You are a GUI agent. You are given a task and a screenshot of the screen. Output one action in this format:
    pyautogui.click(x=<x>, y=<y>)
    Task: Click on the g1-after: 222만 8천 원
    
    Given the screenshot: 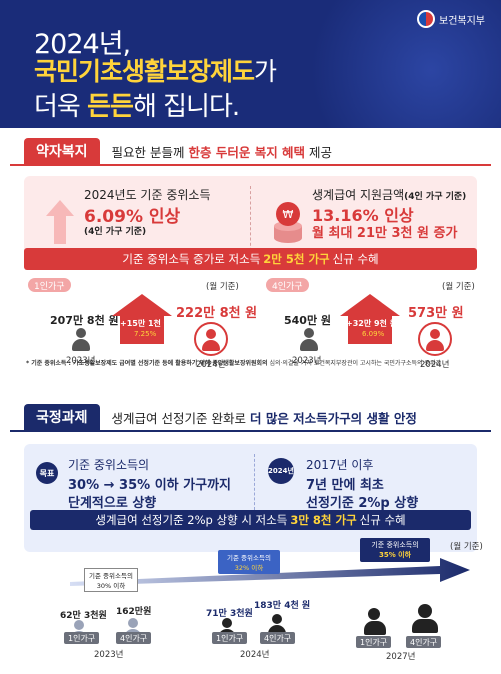 What is the action you would take?
    pyautogui.click(x=217, y=313)
    